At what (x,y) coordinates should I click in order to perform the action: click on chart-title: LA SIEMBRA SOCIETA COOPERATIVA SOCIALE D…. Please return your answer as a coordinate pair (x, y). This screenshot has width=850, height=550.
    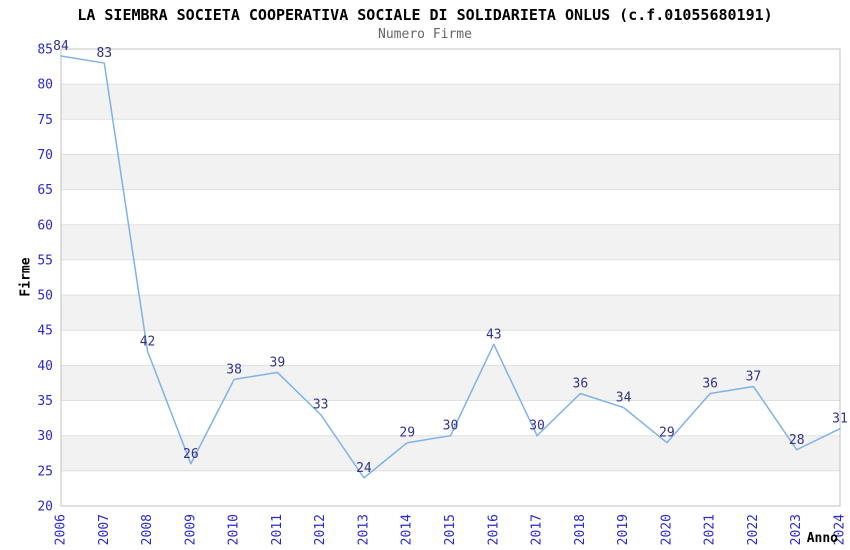
    Looking at the image, I should click on (425, 15).